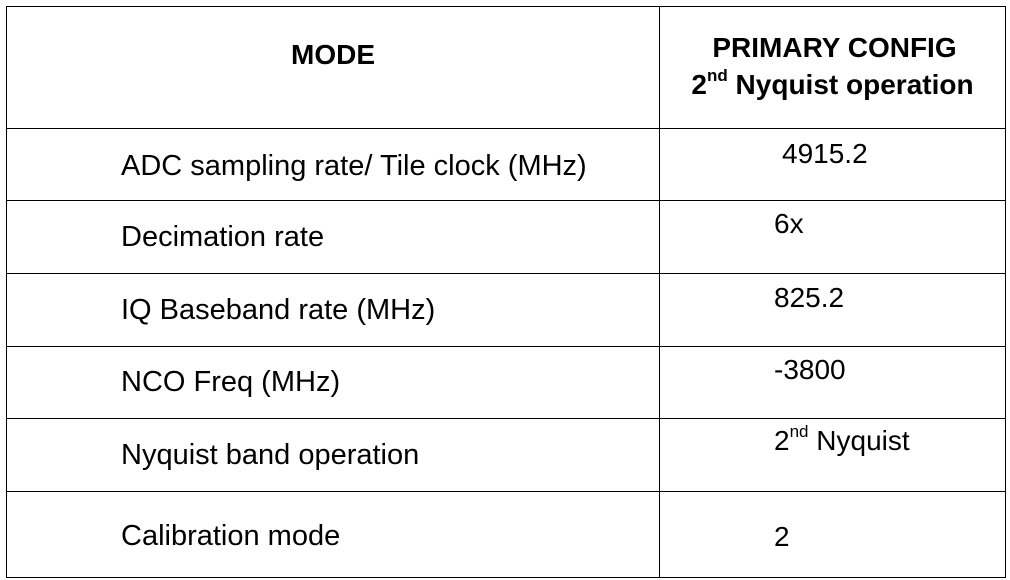 This screenshot has height=580, width=1010. I want to click on table-row: IQ Baseband rate (MHz) 825.2, so click(506, 310).